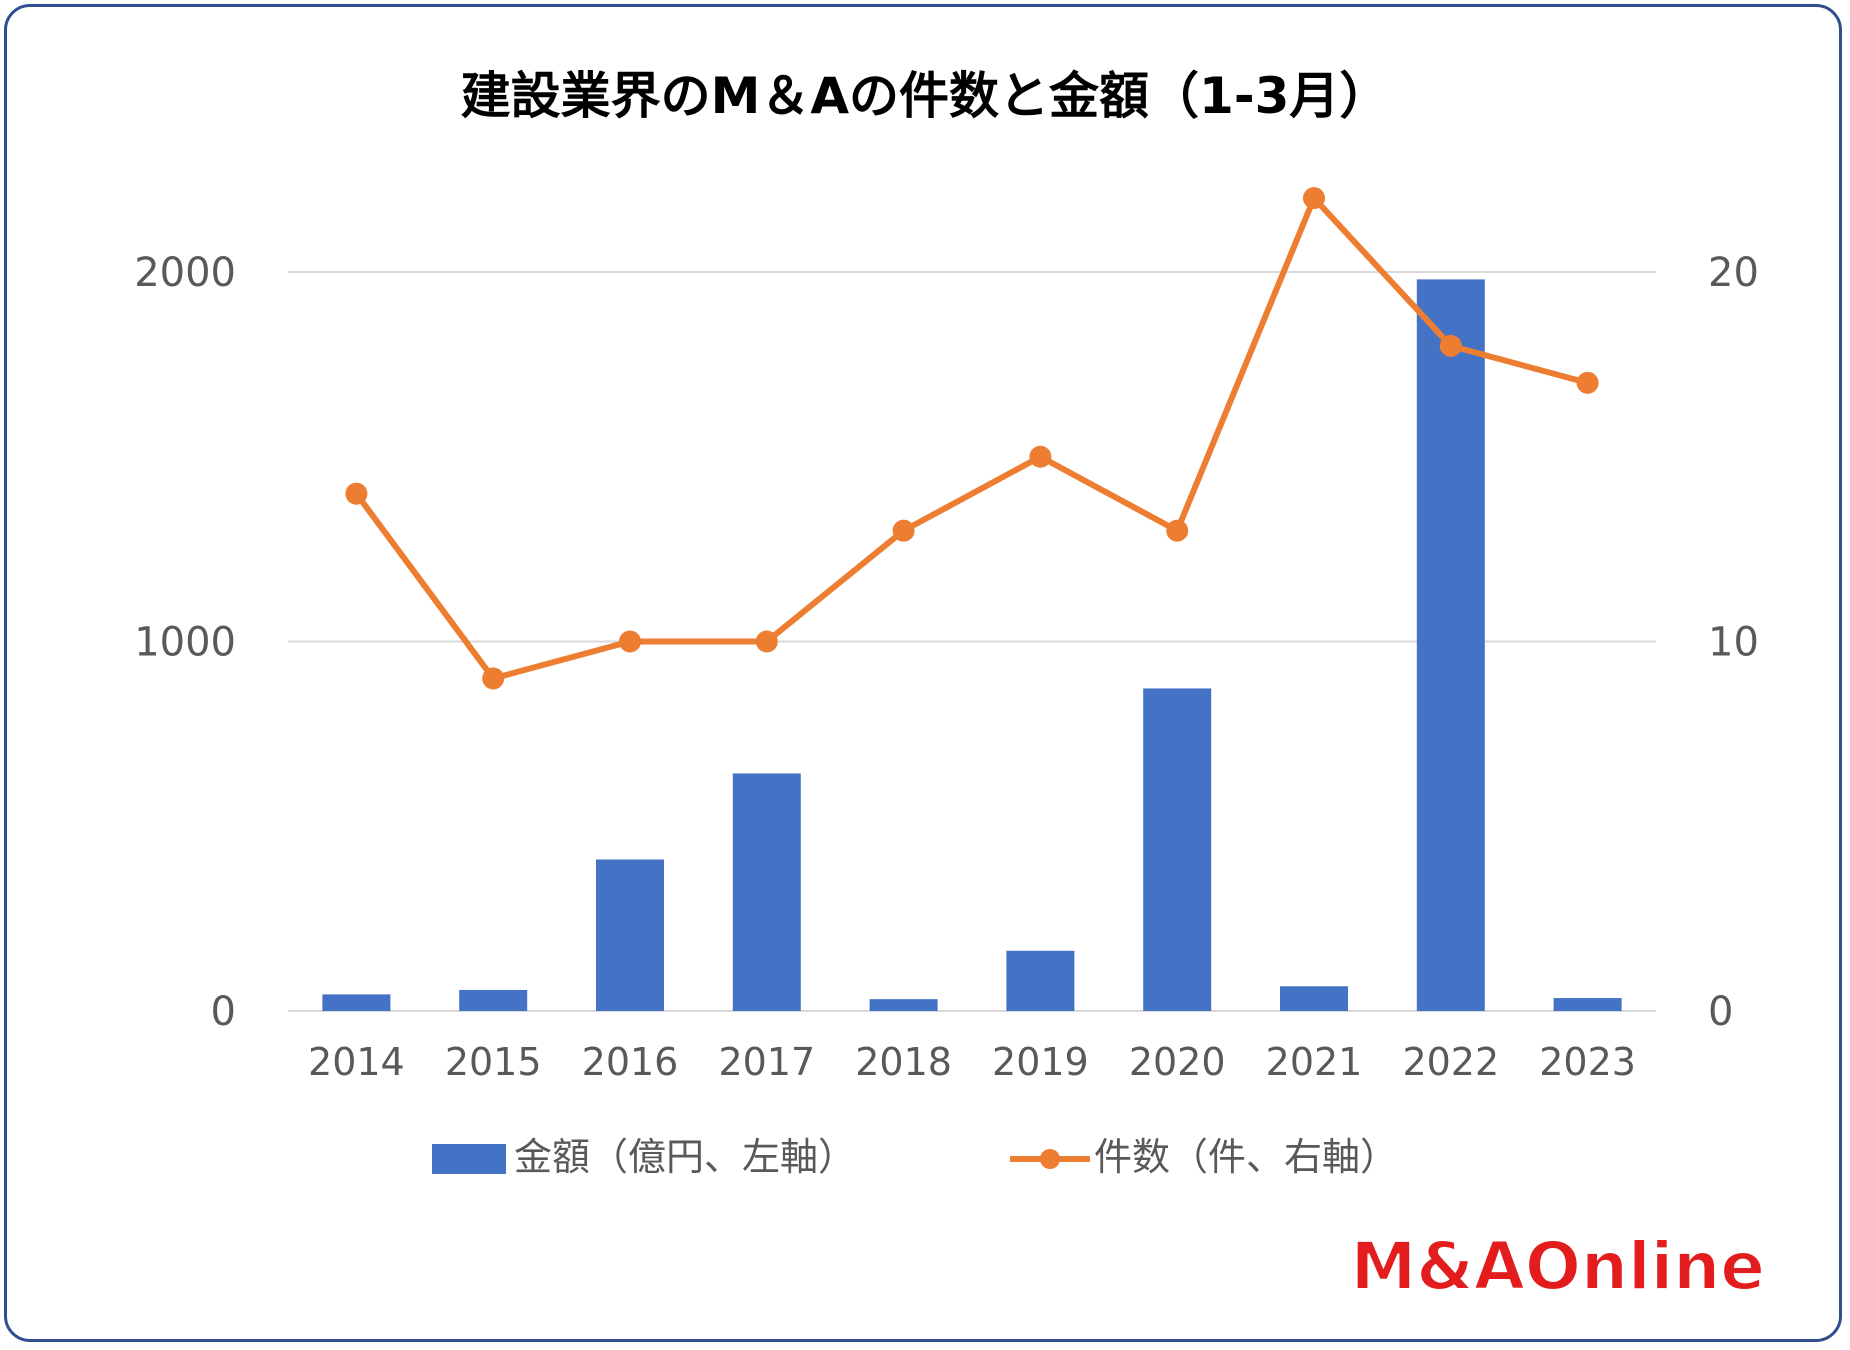  What do you see at coordinates (469, 1159) in the screenshot?
I see `legend-bar-swatch` at bounding box center [469, 1159].